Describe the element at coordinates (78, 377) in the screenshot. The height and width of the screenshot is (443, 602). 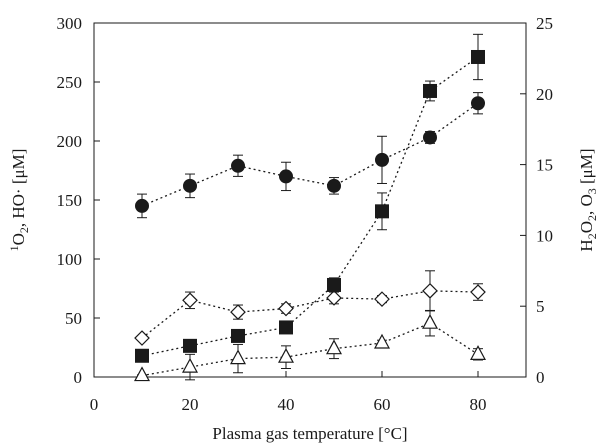
I see `y-left-tick-label: 0` at that location.